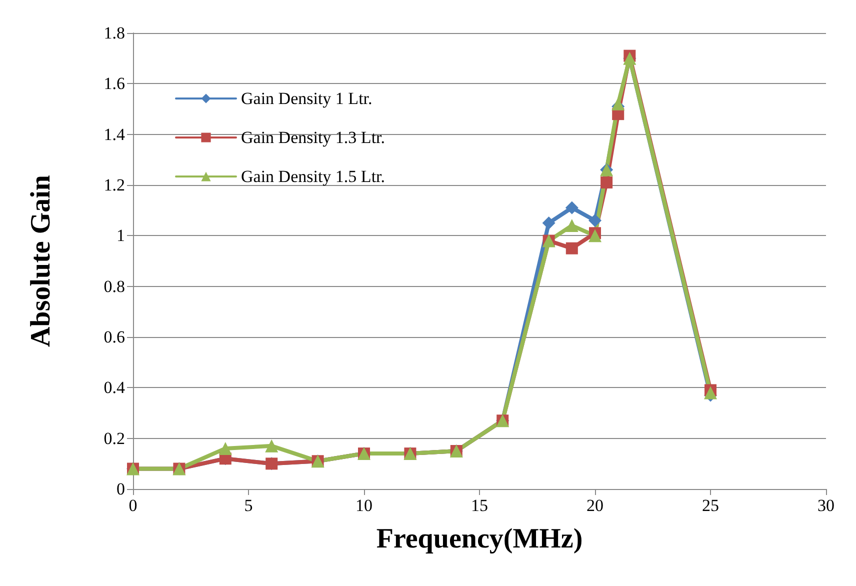 The height and width of the screenshot is (586, 856). Describe the element at coordinates (479, 505) in the screenshot. I see `x-tick-label: 15` at that location.